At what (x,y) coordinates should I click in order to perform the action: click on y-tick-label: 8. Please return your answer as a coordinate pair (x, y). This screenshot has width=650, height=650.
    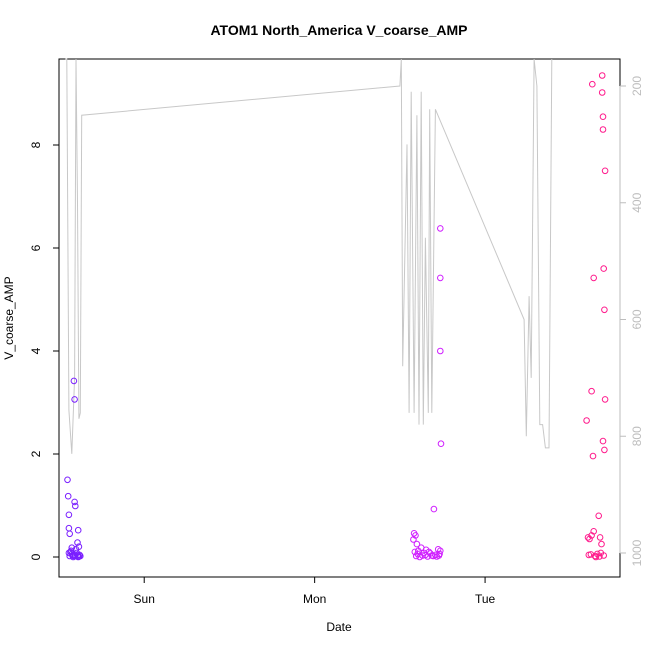
    Looking at the image, I should click on (36, 144).